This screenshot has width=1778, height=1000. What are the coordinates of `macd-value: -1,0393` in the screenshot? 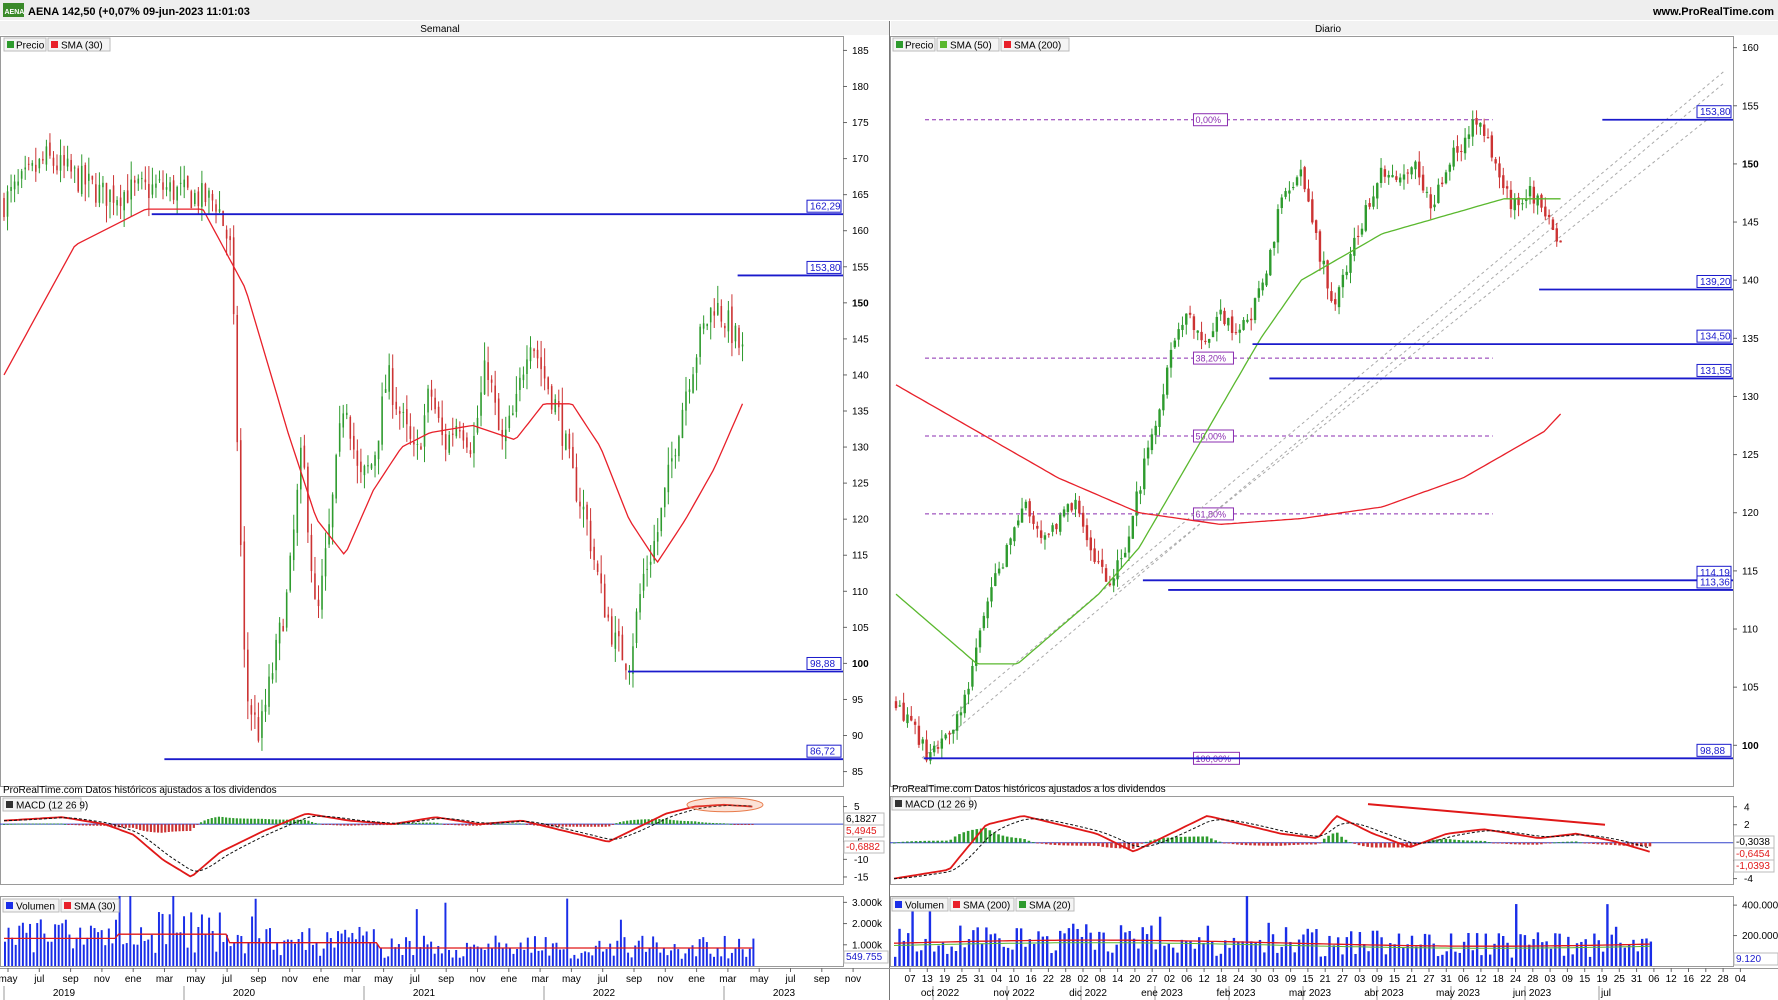 It's located at (1753, 866).